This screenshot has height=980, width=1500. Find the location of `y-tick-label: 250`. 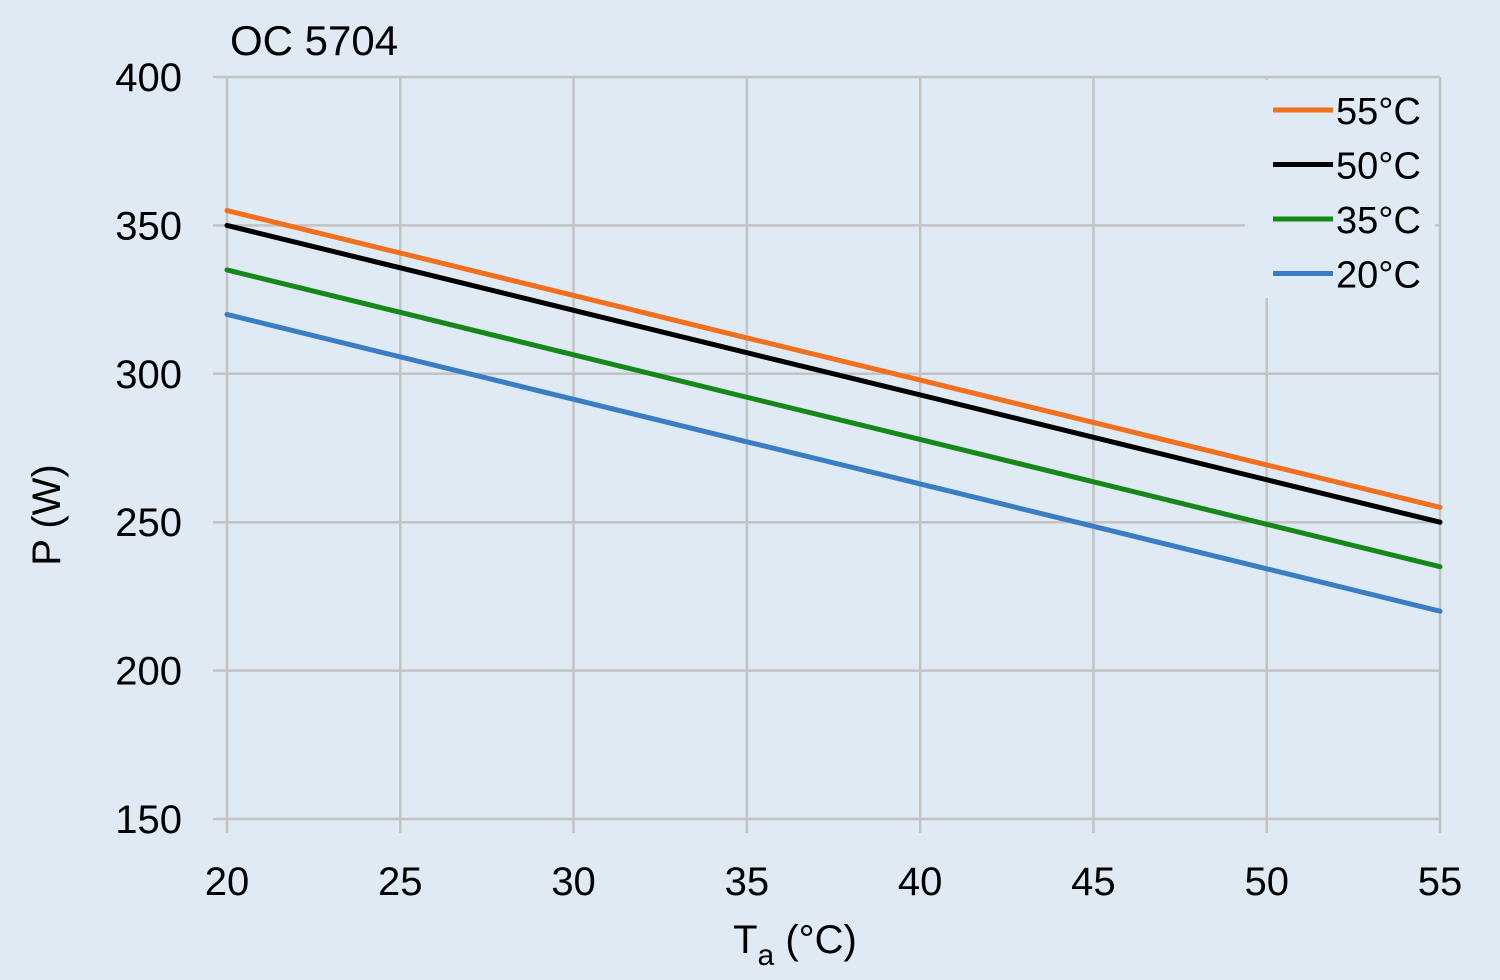

y-tick-label: 250 is located at coordinates (148, 523).